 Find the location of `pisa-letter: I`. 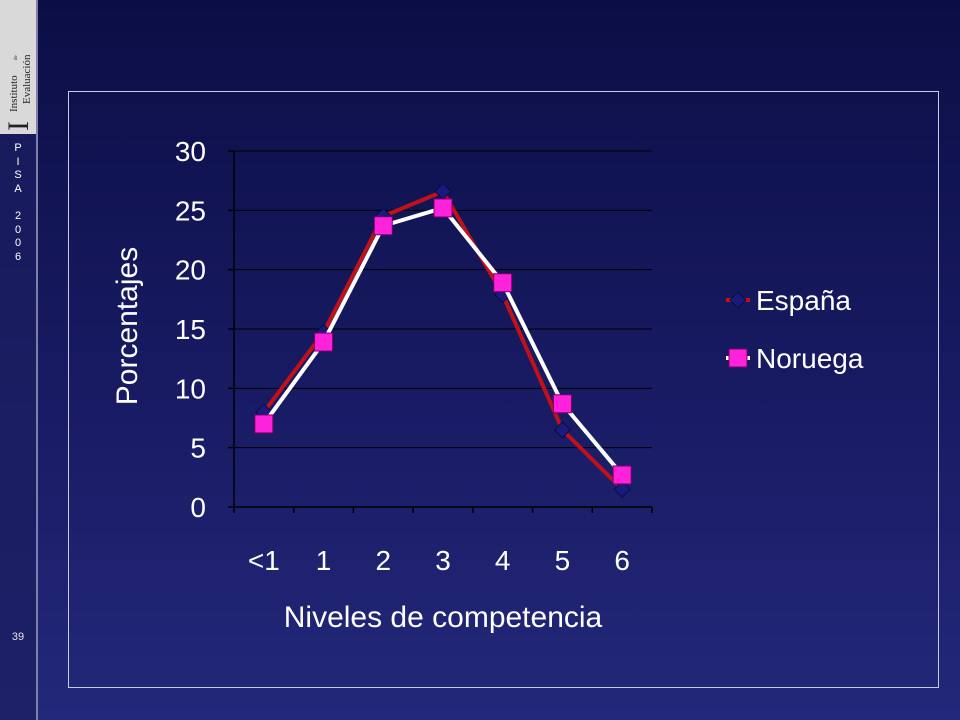

pisa-letter: I is located at coordinates (18, 161).